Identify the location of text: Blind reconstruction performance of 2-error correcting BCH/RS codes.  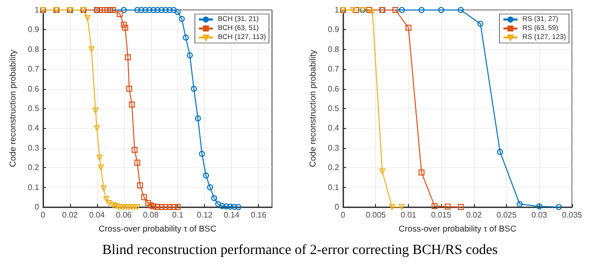
(300, 251).